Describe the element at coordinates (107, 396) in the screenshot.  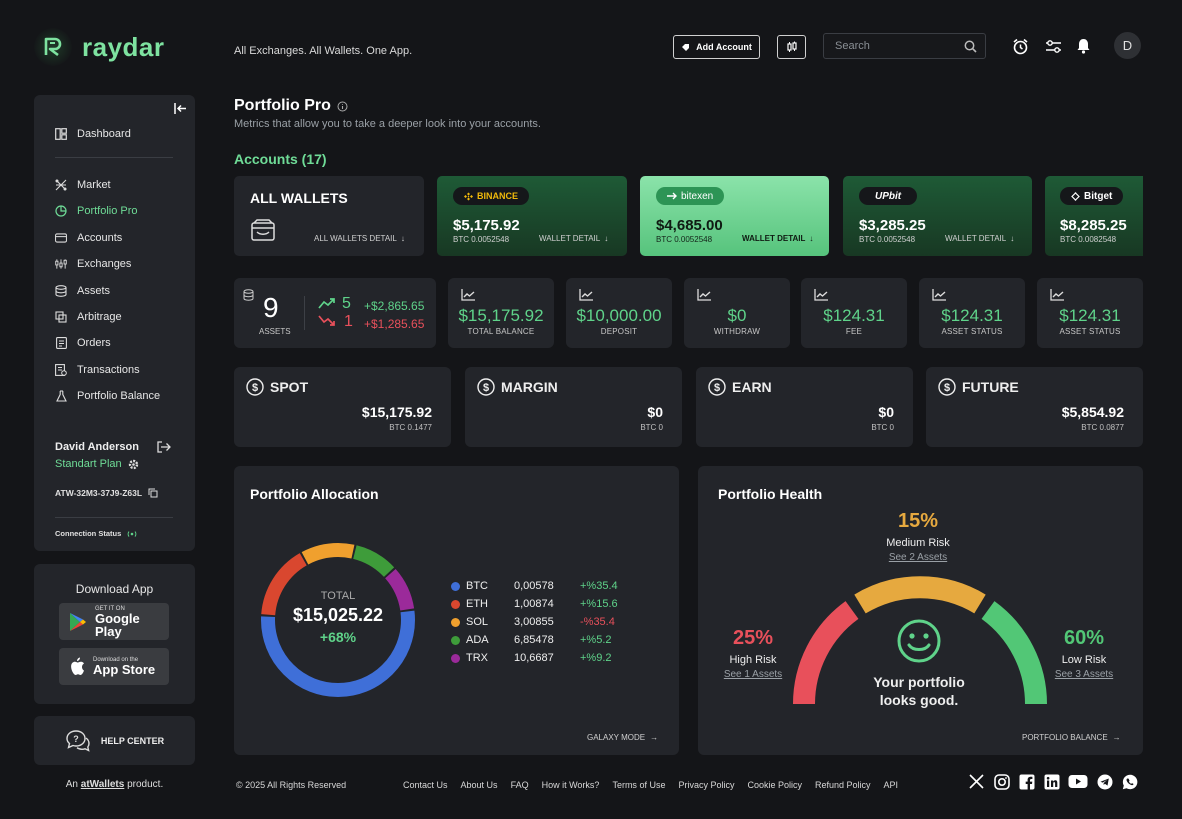
I see `sidebar-item-portfolio-balance: Portfolio Balance` at that location.